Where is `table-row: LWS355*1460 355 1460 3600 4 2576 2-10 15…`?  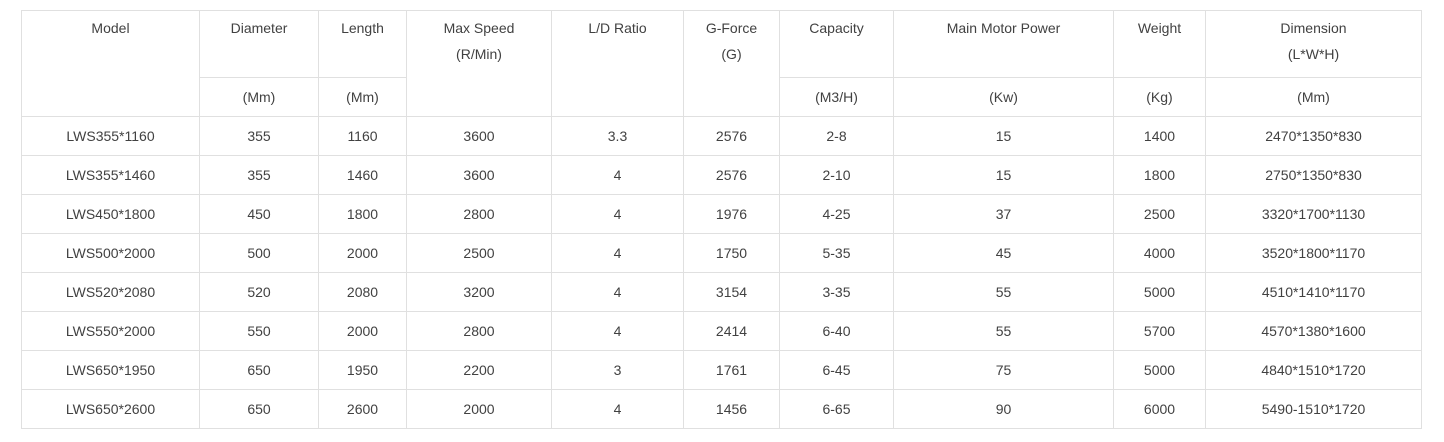 table-row: LWS355*1460 355 1460 3600 4 2576 2-10 15… is located at coordinates (721, 175).